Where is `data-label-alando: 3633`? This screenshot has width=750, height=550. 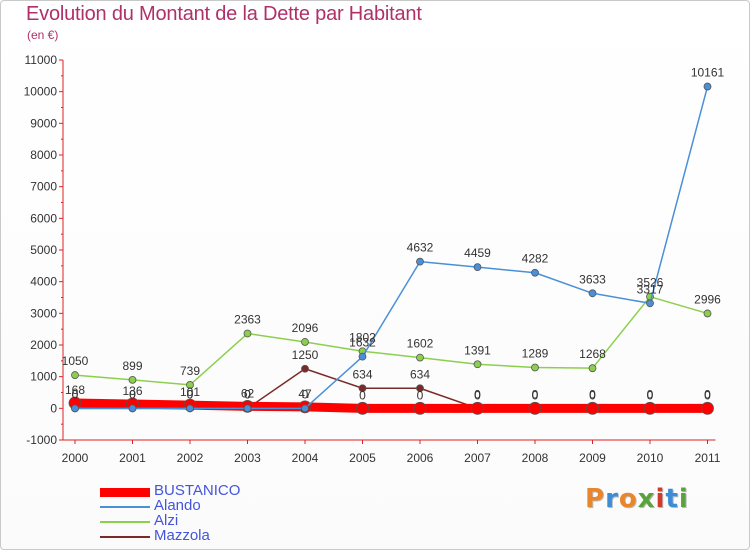
data-label-alando: 3633 is located at coordinates (592, 279).